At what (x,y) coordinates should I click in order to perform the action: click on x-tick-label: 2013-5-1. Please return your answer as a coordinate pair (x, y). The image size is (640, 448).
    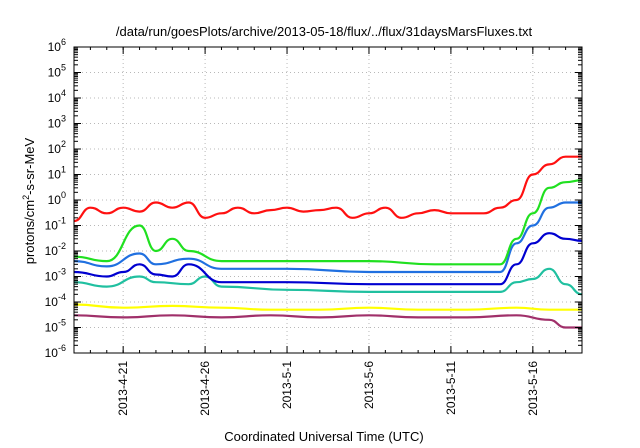
    Looking at the image, I should click on (287, 385).